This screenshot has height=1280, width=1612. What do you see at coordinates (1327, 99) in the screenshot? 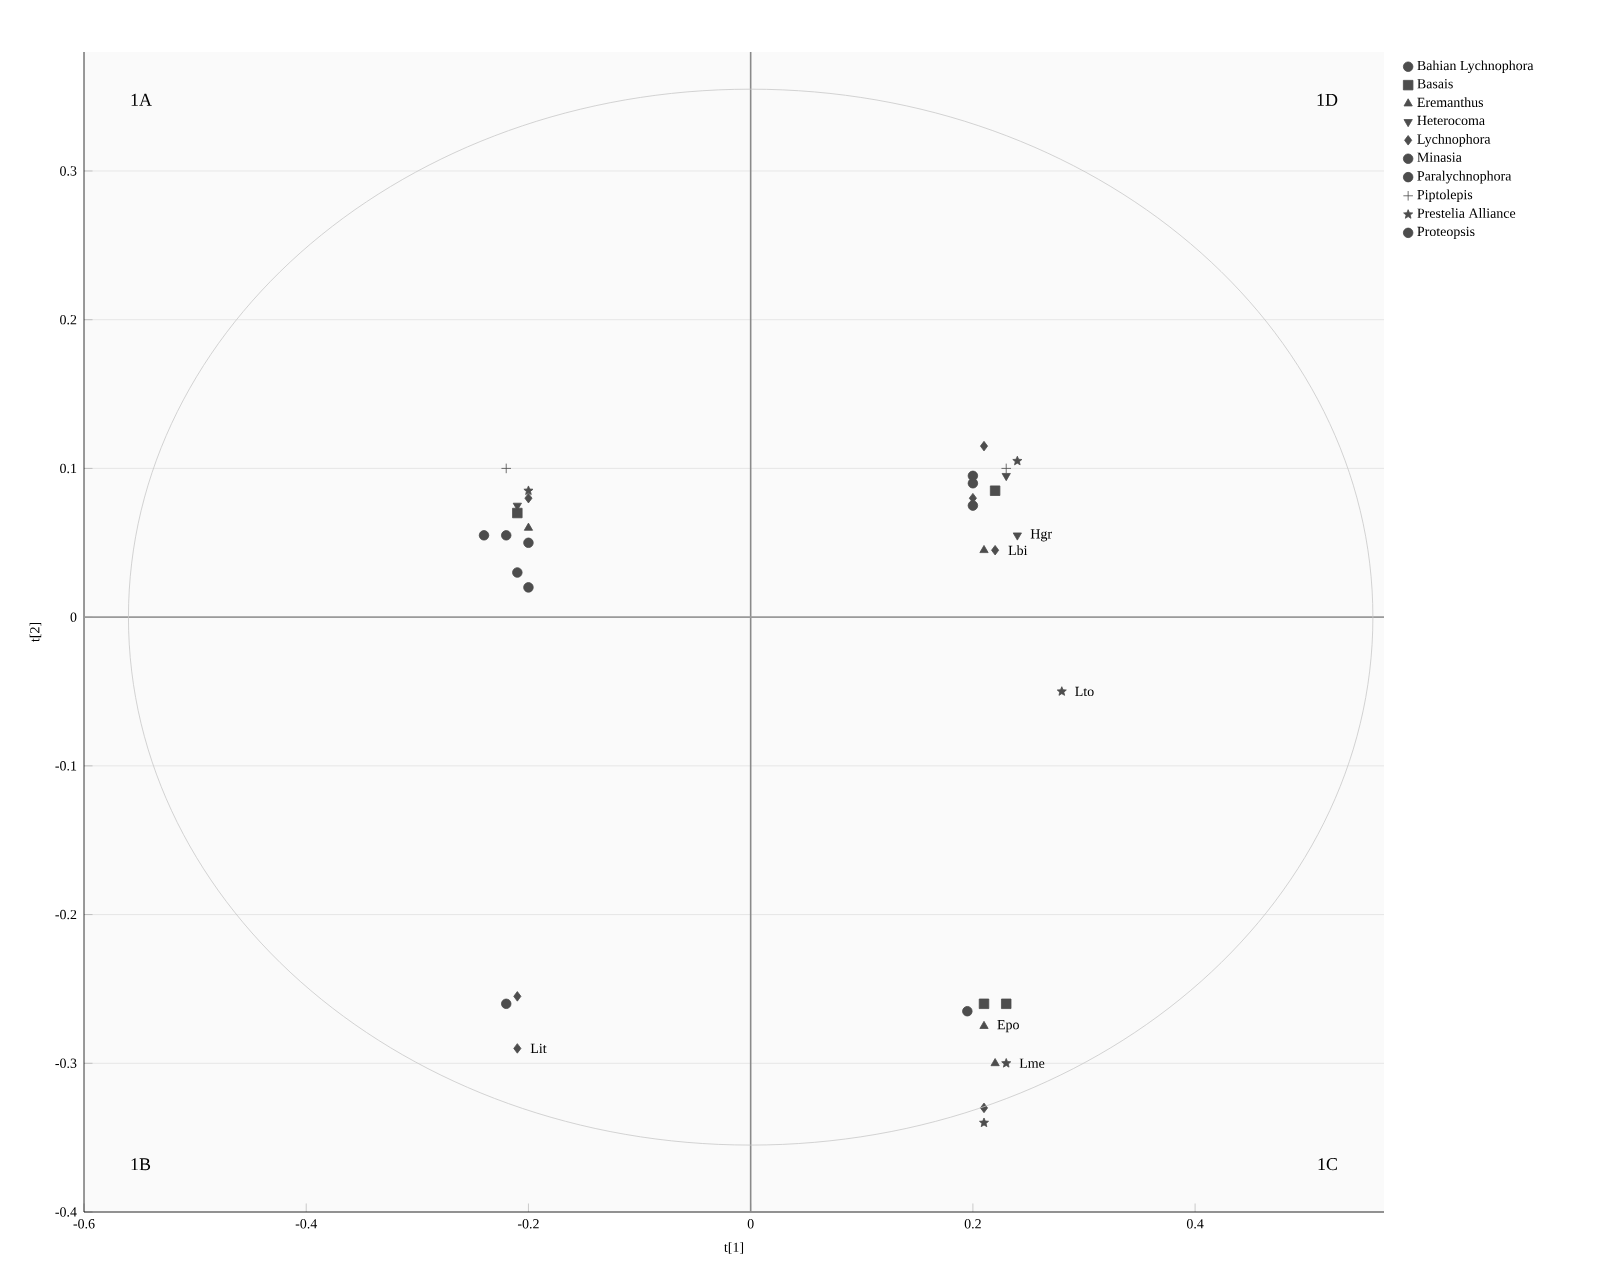
I see `annotation: 1D` at bounding box center [1327, 99].